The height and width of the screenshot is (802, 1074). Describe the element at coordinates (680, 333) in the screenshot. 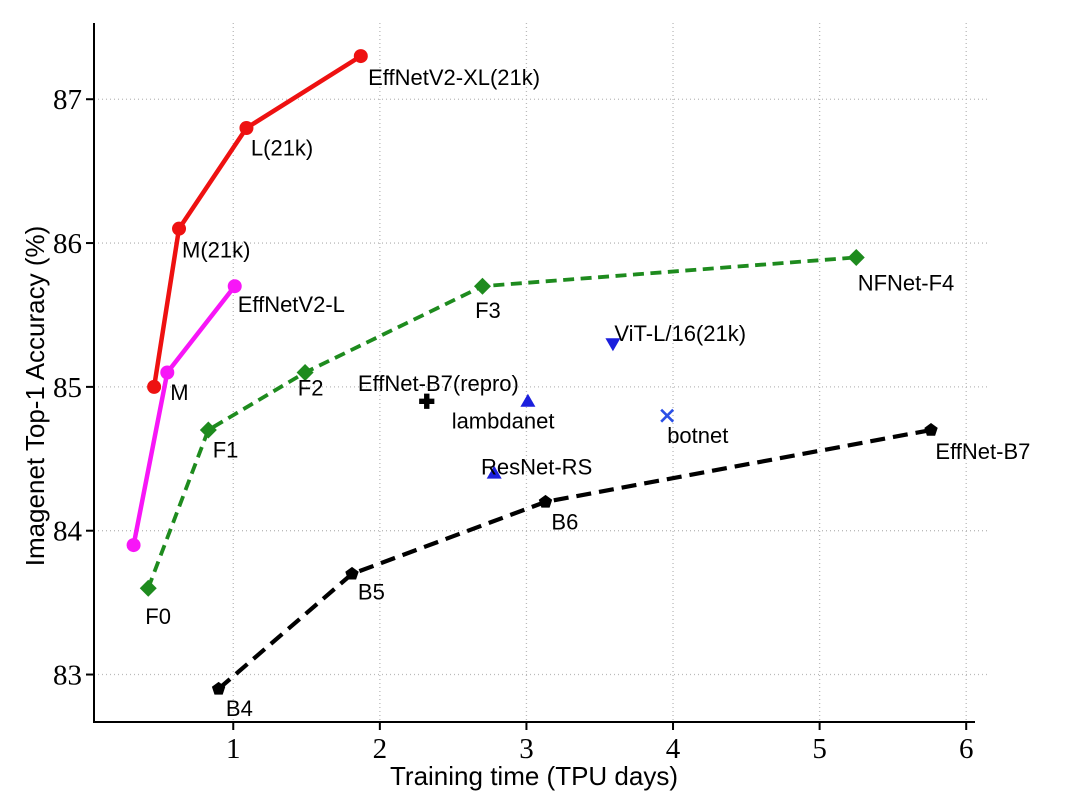

I see `annotation-vit-l-16-21k: ViT-L/16(21k)` at that location.